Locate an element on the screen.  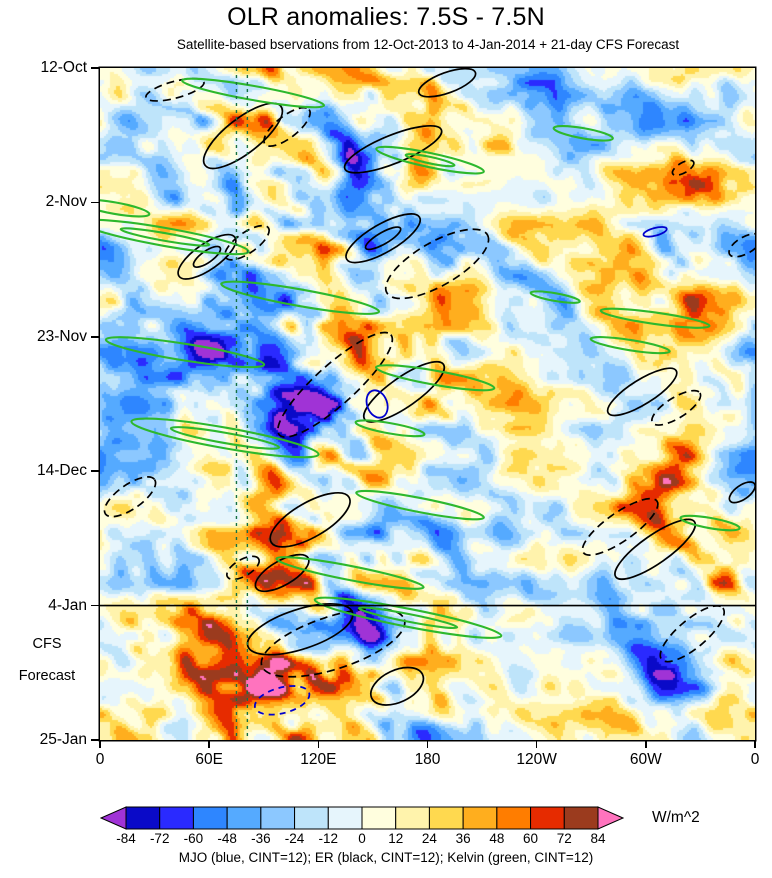
colorbar-left-arrow is located at coordinates (113, 818).